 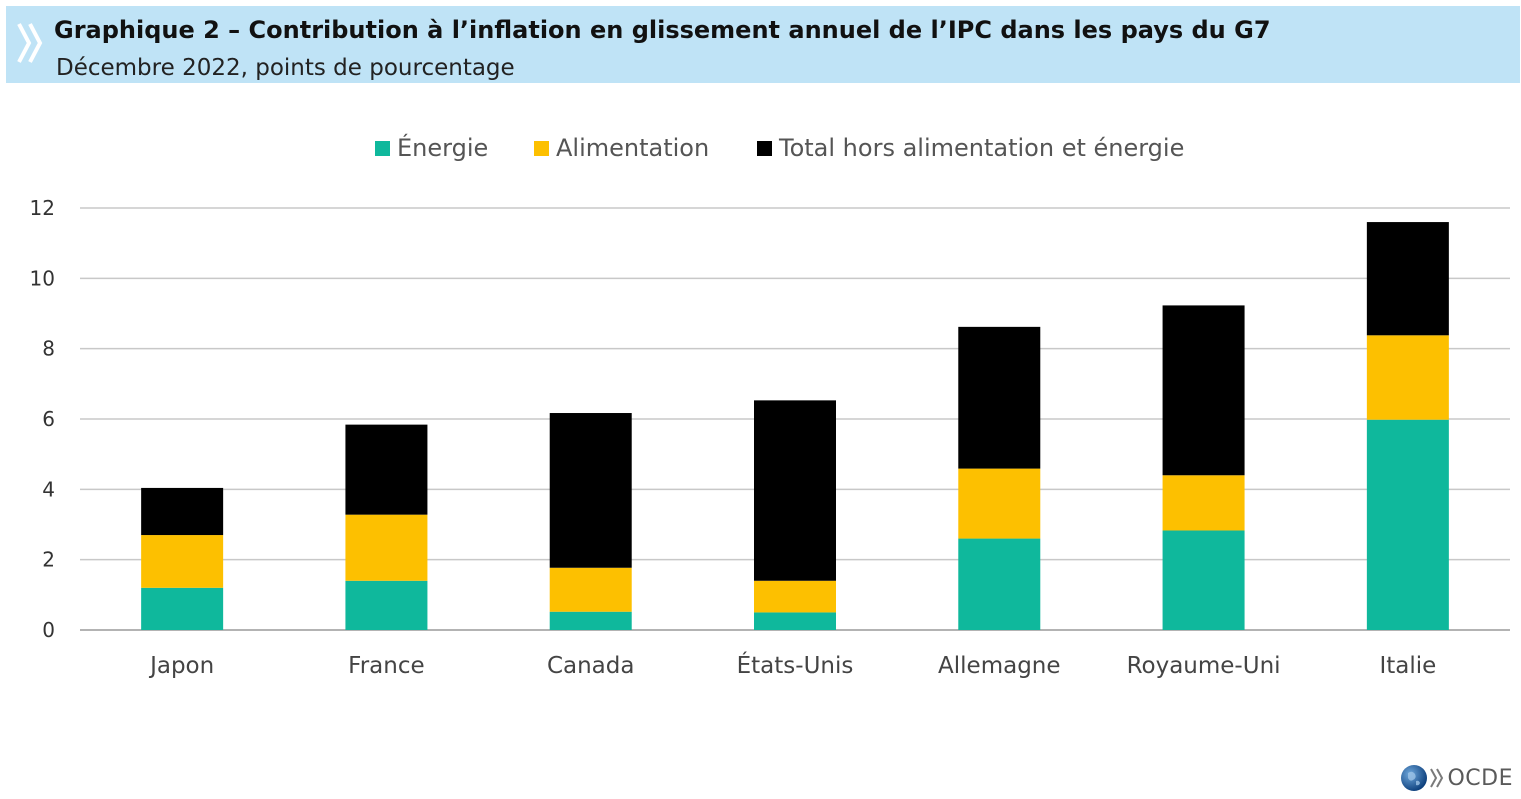 I want to click on globe-icon, so click(x=1414, y=778).